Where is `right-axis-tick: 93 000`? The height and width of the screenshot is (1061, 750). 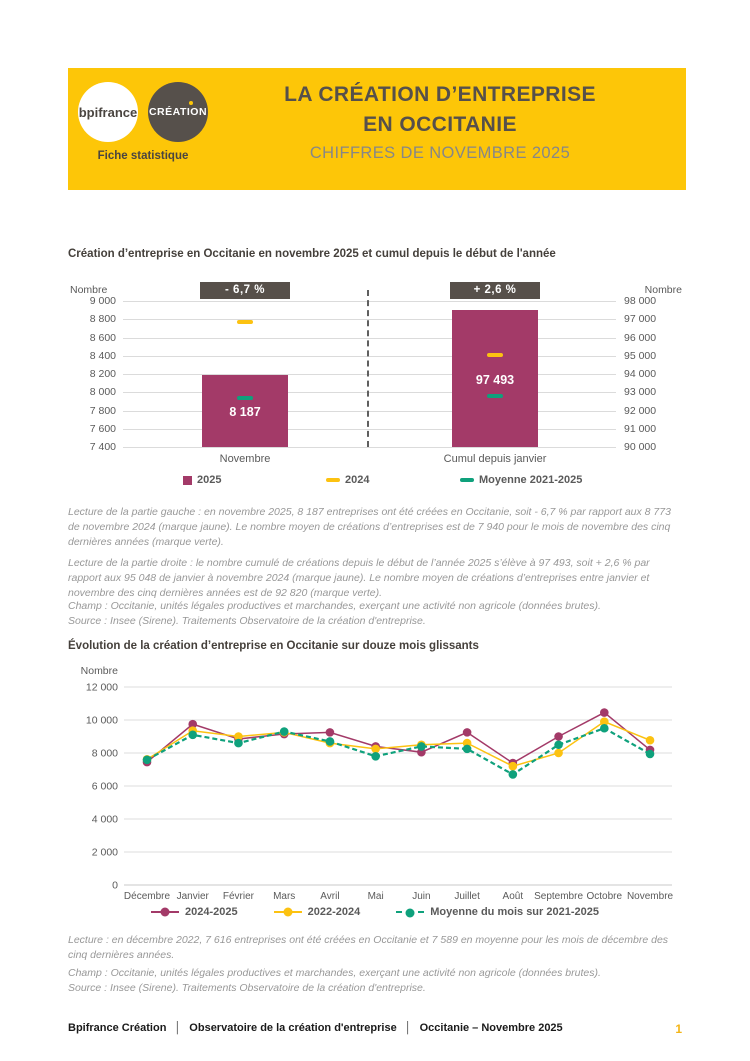
right-axis-tick: 93 000 is located at coordinates (640, 392).